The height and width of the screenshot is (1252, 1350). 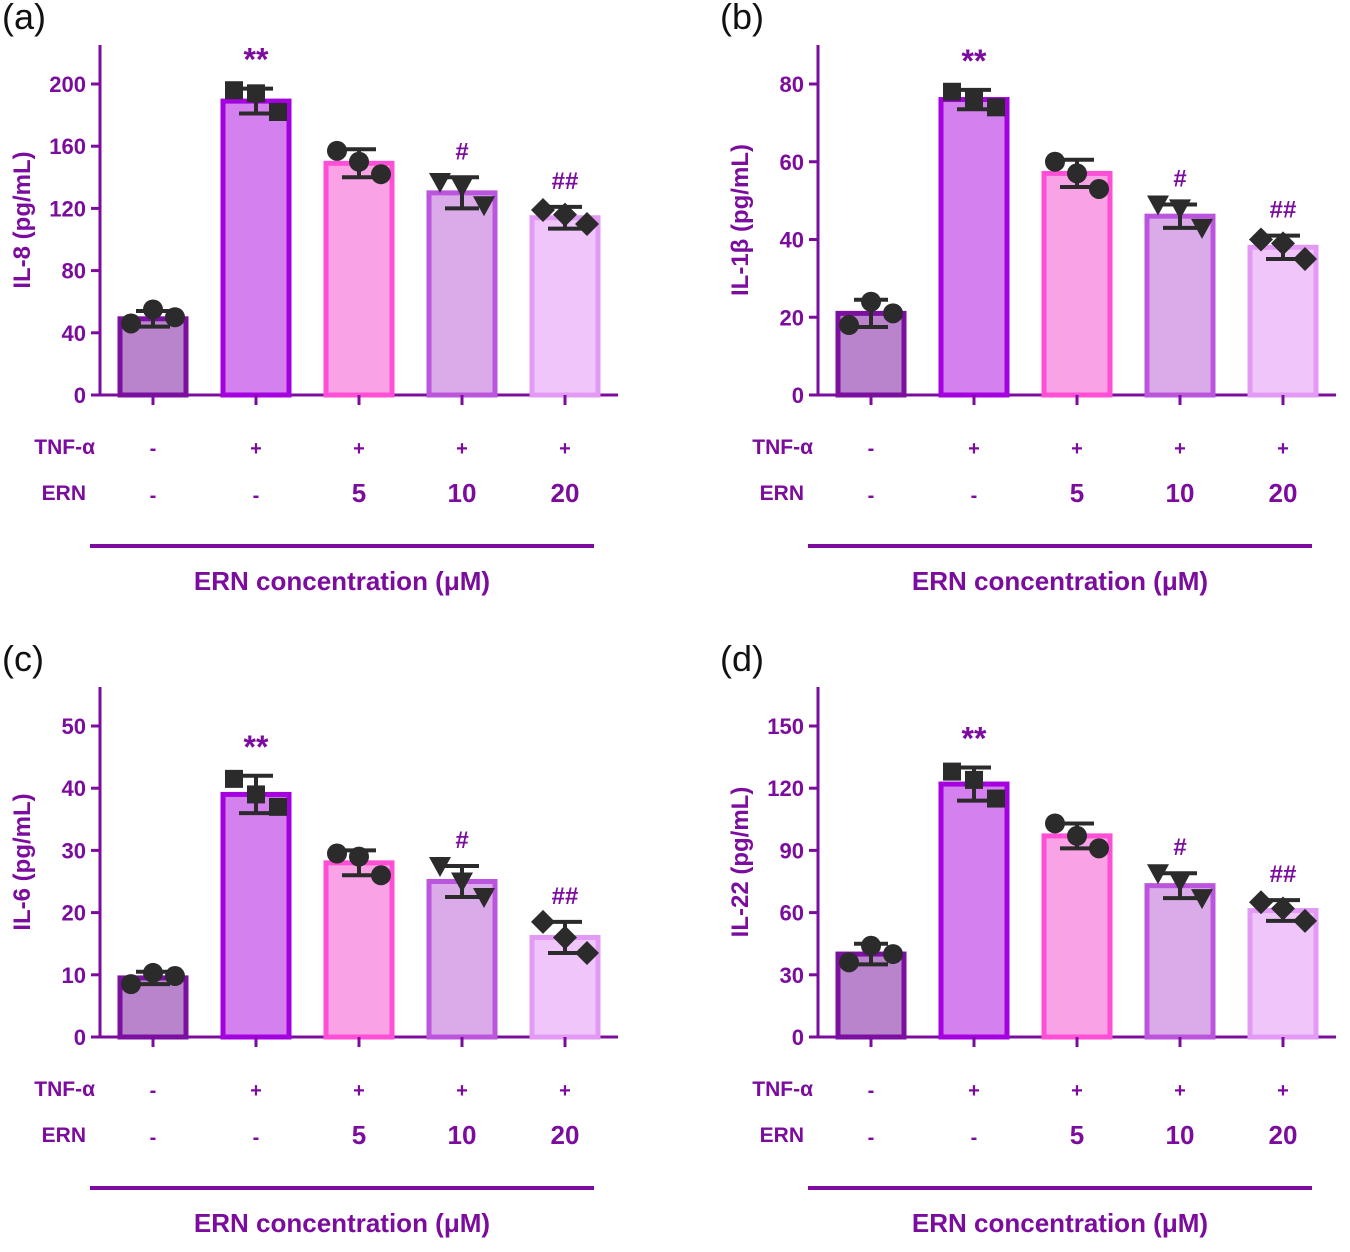 I want to click on x-axis-label: ERN concentration (μM), so click(x=342, y=581).